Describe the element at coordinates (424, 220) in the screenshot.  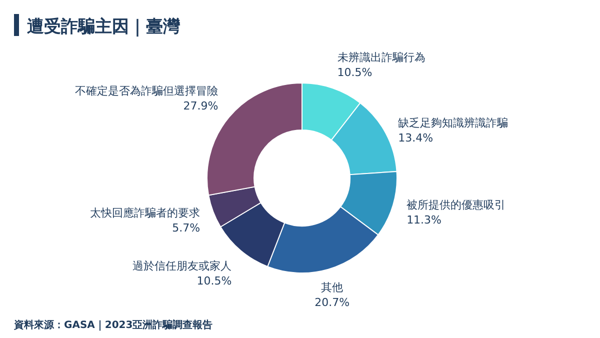
I see `data-label: 11.3%` at that location.